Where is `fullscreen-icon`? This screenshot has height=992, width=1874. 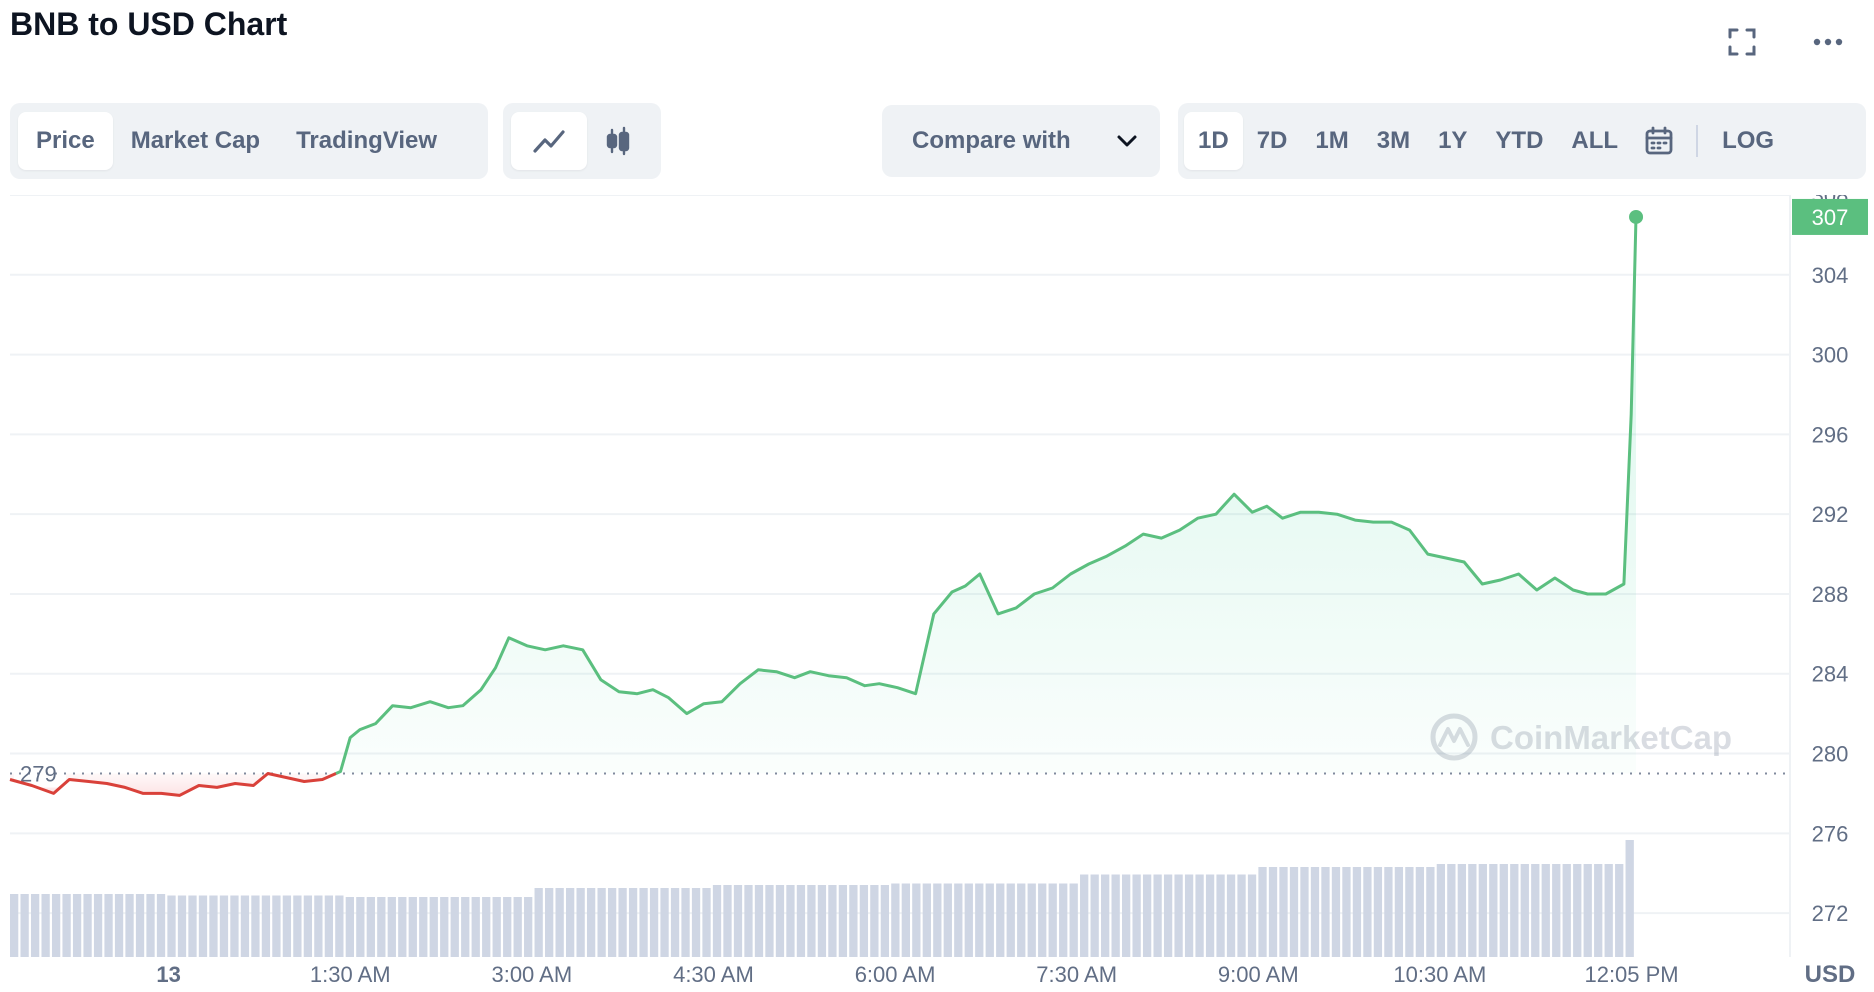 fullscreen-icon is located at coordinates (1742, 42).